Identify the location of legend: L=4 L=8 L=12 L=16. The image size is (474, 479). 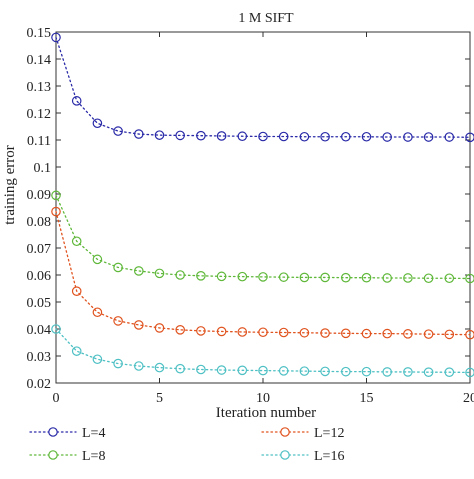
(187, 445).